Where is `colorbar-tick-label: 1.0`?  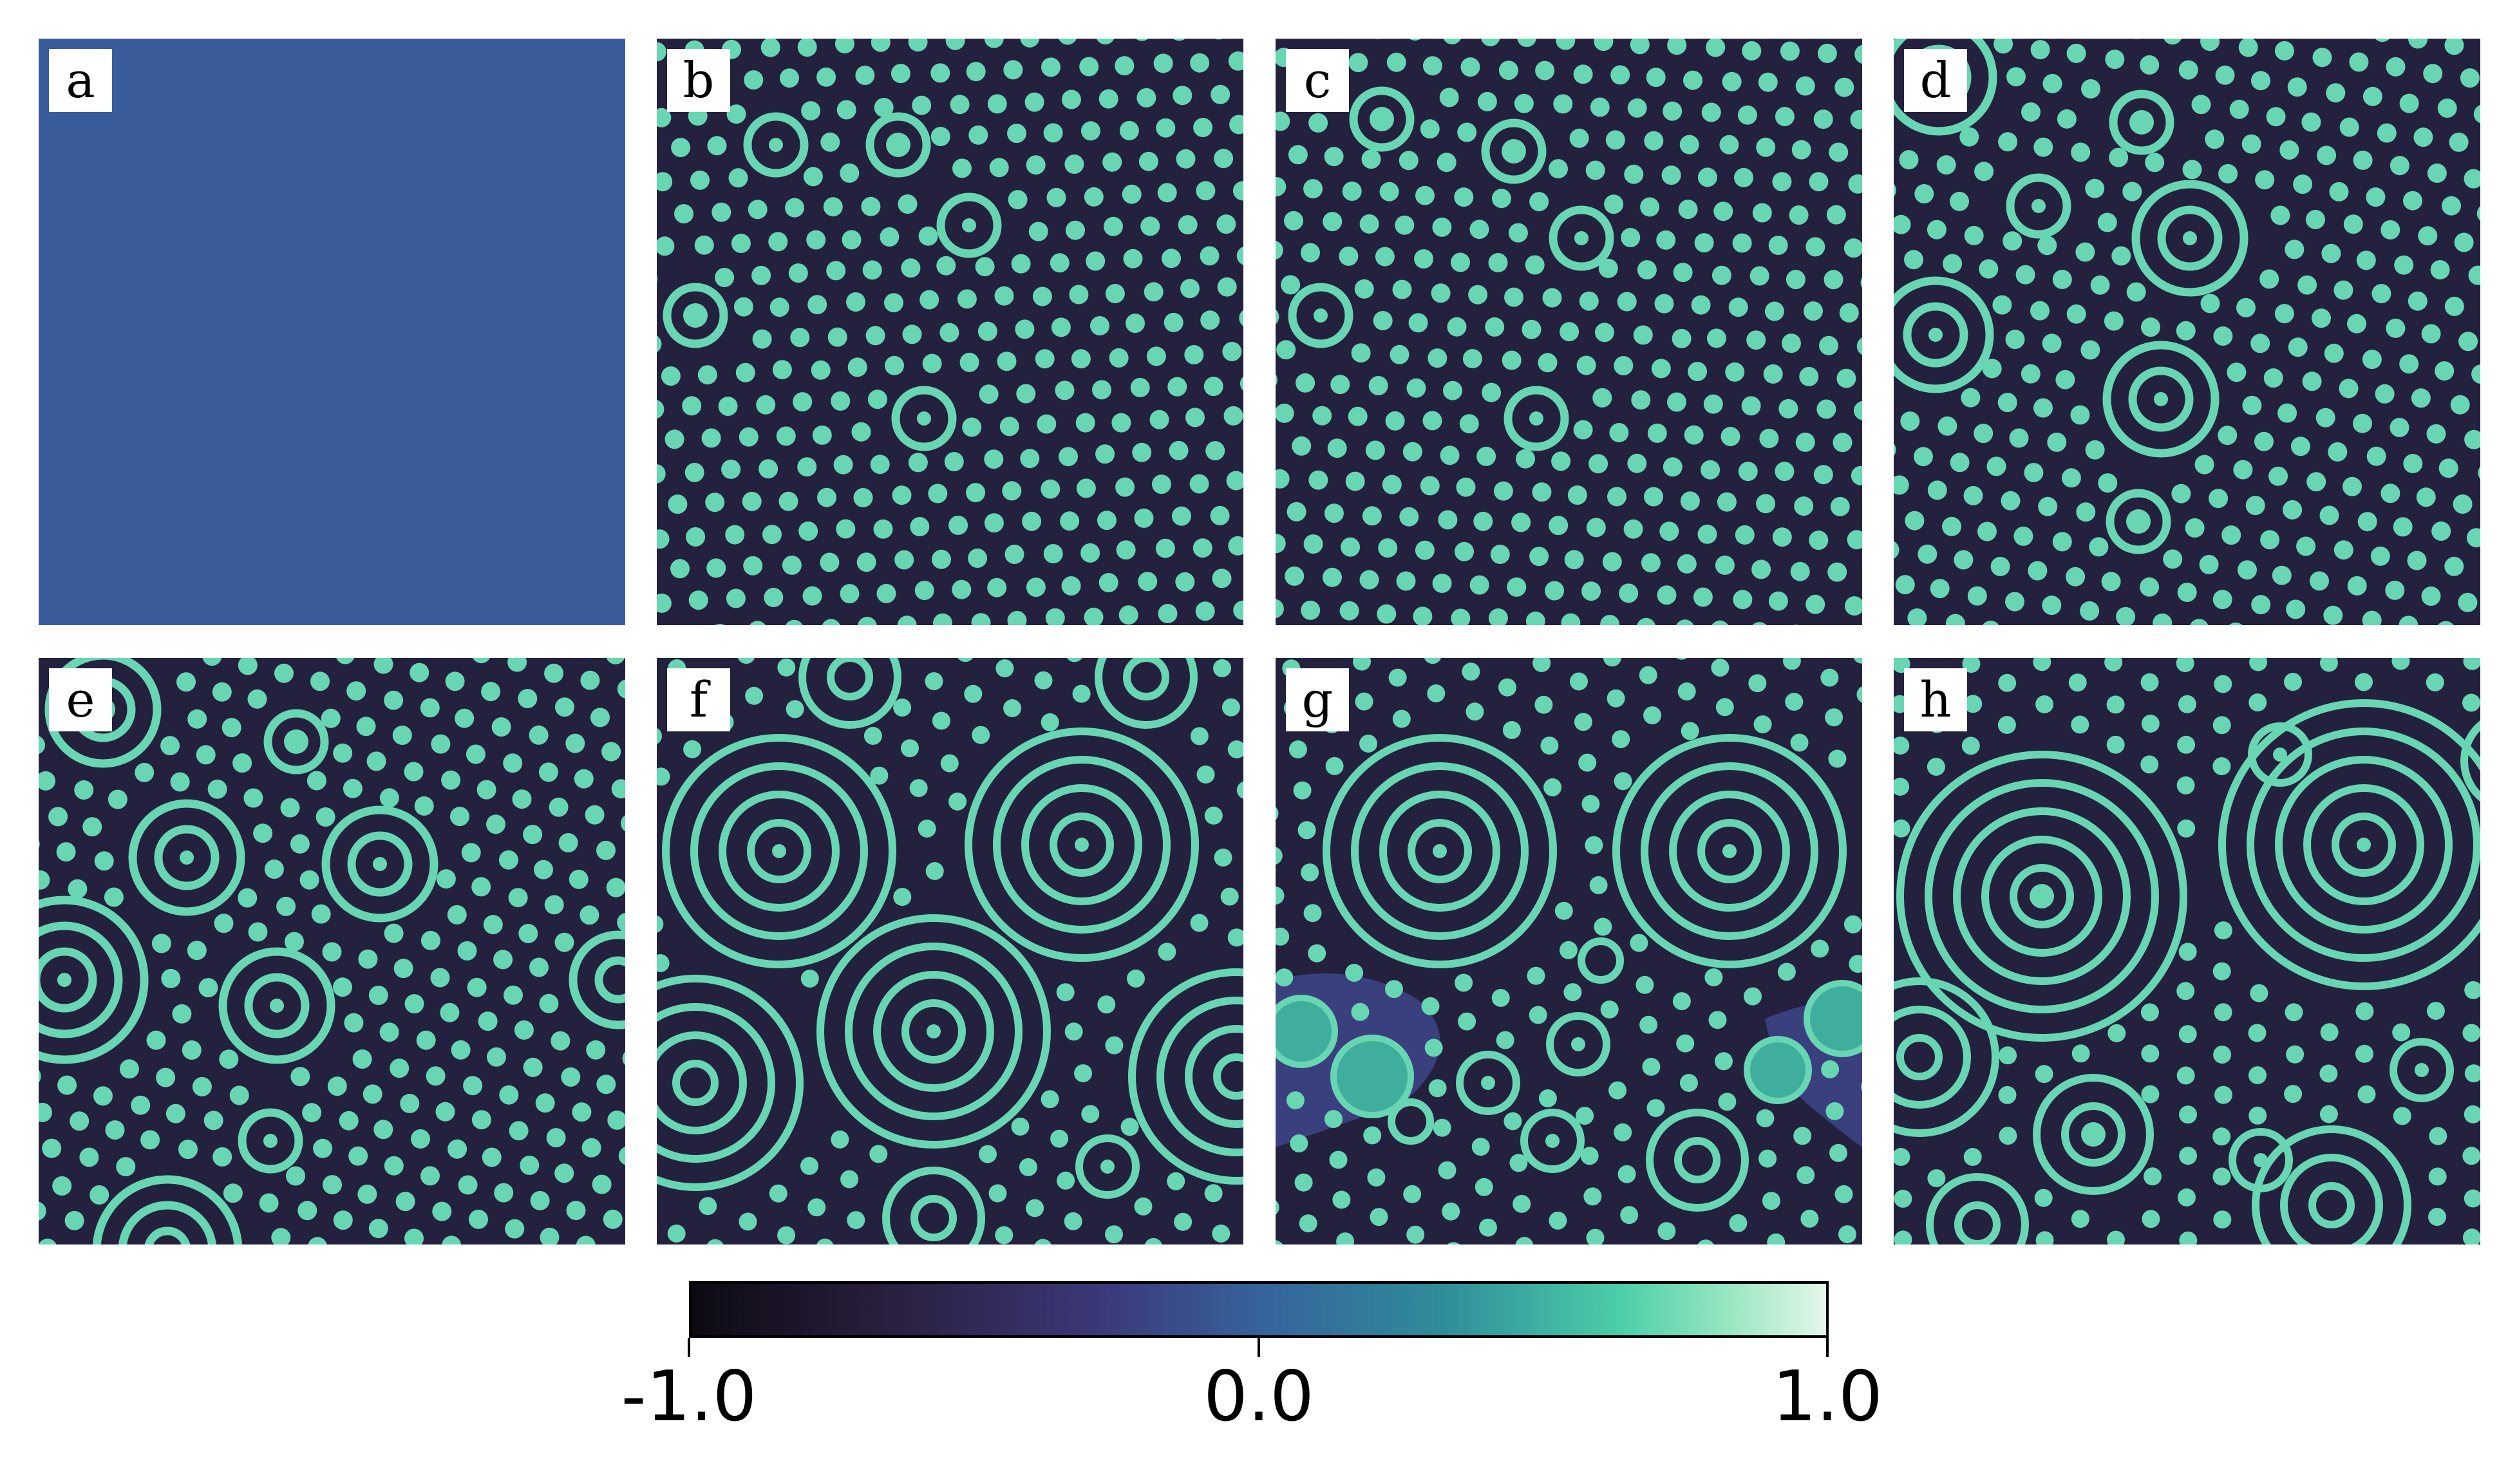 colorbar-tick-label: 1.0 is located at coordinates (1827, 1397).